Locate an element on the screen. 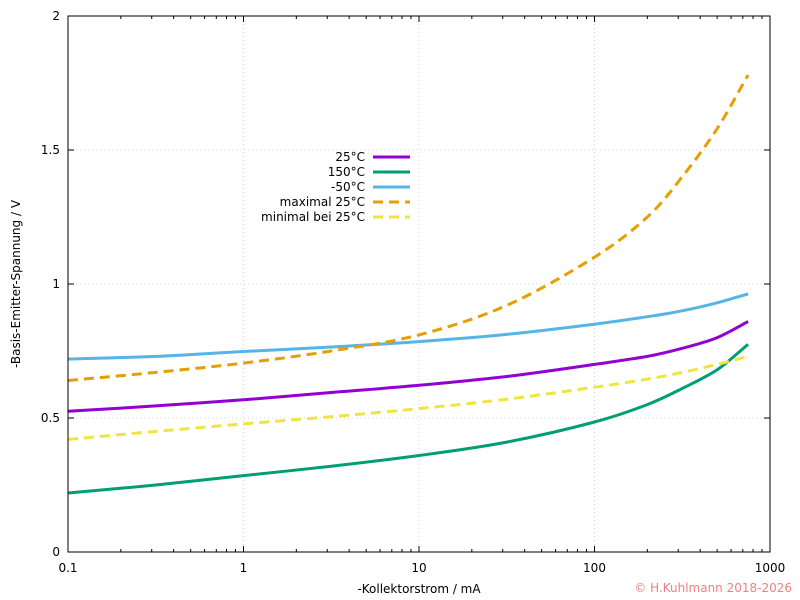 The width and height of the screenshot is (800, 600). legend-label: -50°C is located at coordinates (348, 187).